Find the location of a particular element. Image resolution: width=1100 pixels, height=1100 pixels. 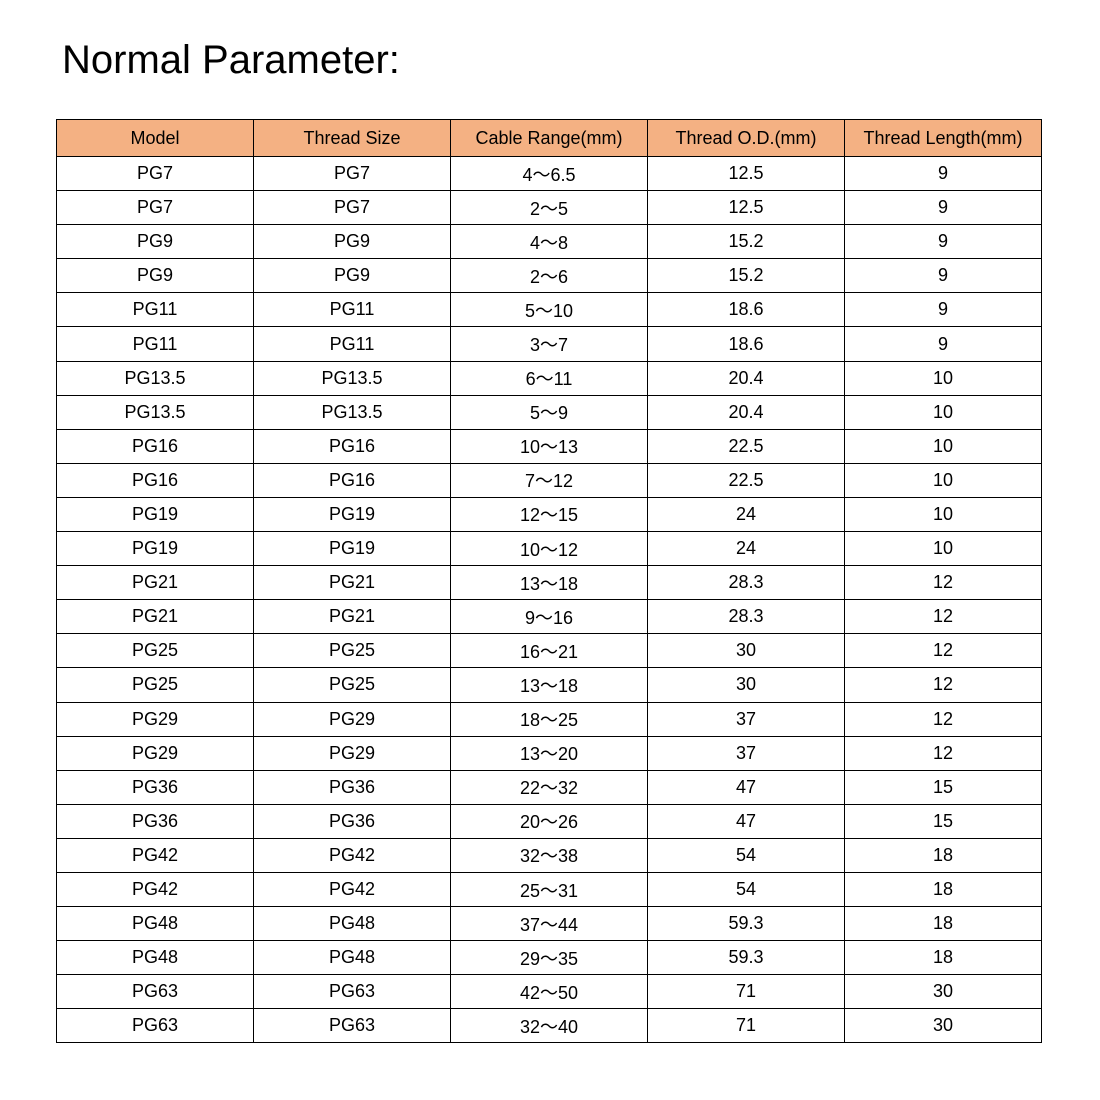

table-row: PG19 PG19 10～12 24 10 is located at coordinates (549, 549).